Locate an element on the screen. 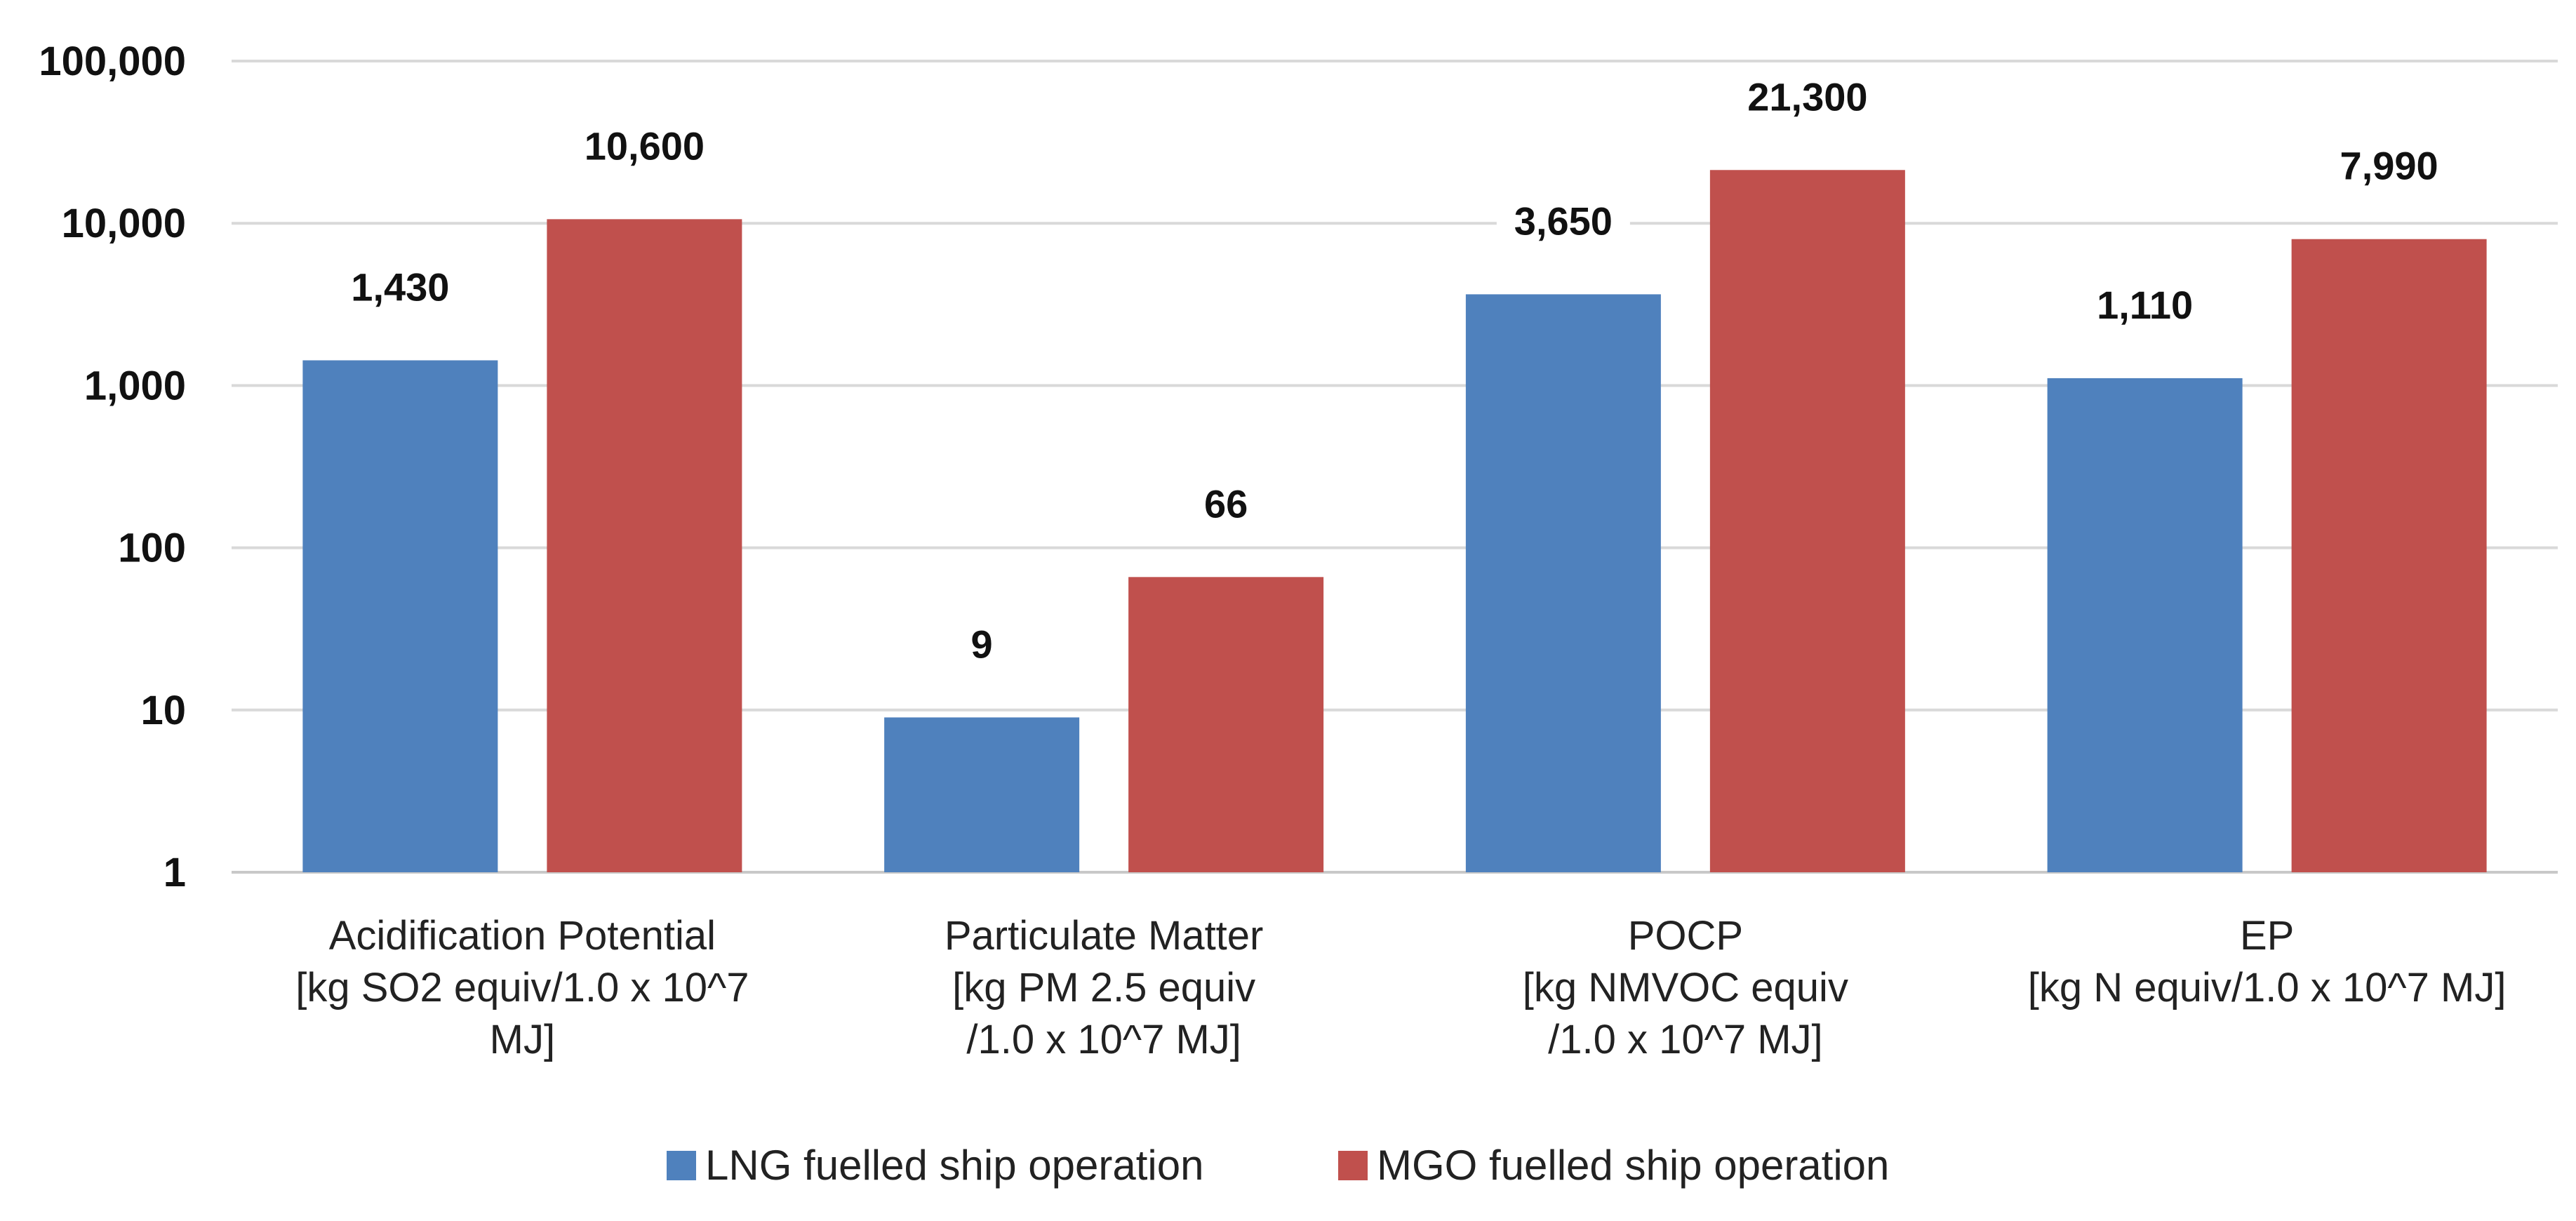 The height and width of the screenshot is (1221, 2576). legend-swatch-lng is located at coordinates (681, 1165).